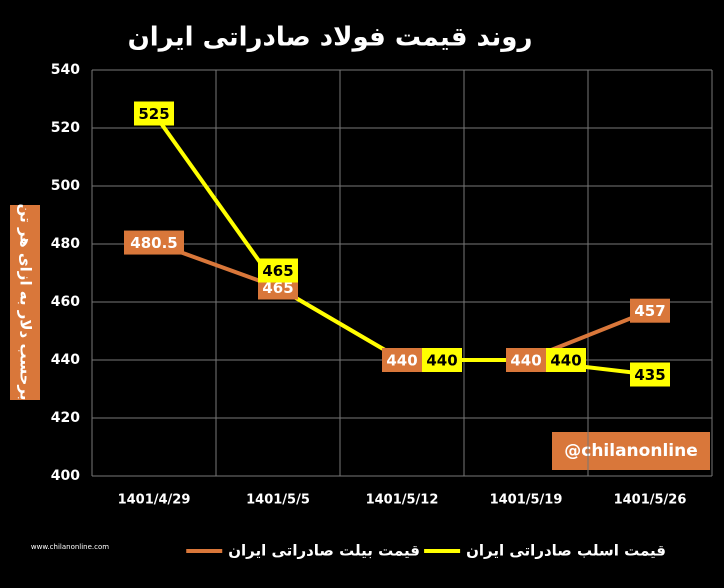  I want to click on y-tick-label: 500, so click(65, 186).